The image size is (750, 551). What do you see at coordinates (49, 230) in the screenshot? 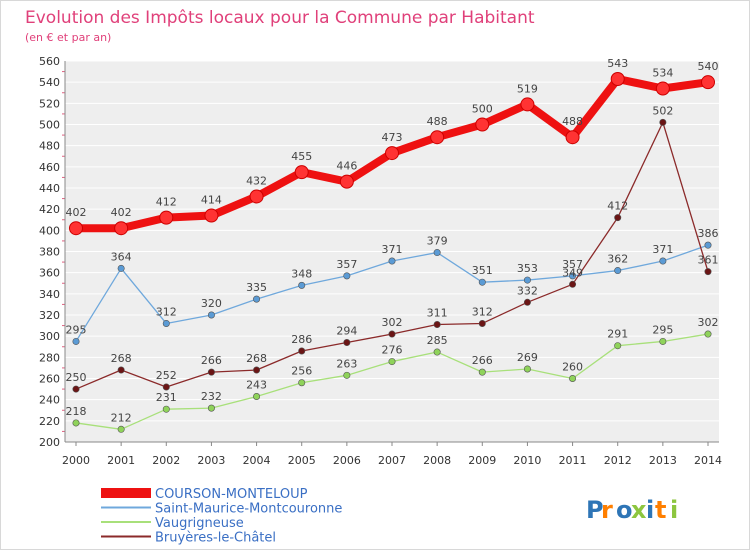
I see `y-tick-label: 400` at bounding box center [49, 230].